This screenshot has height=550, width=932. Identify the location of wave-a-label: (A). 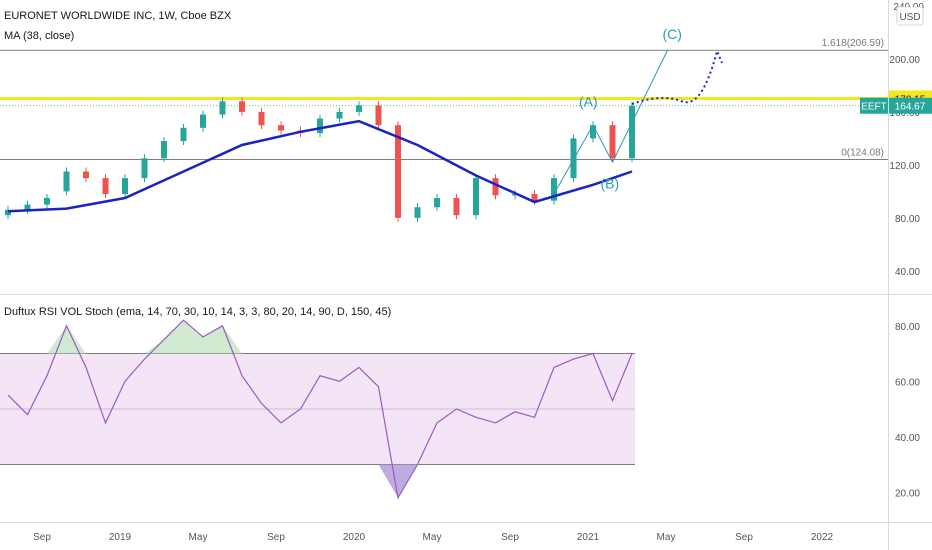
(588, 102).